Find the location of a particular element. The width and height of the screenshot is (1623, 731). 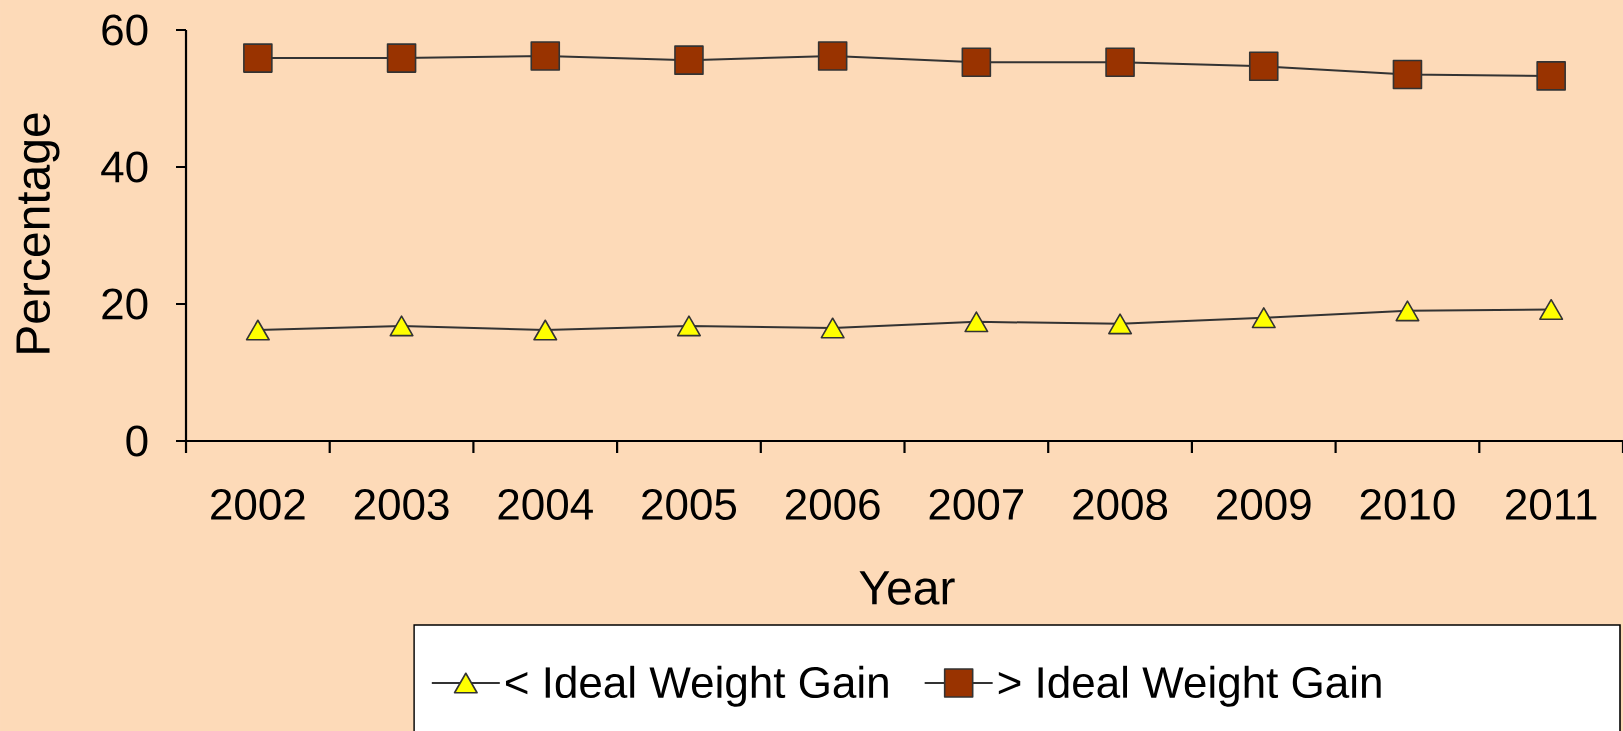

x-tick-label: 2008 is located at coordinates (1120, 504).